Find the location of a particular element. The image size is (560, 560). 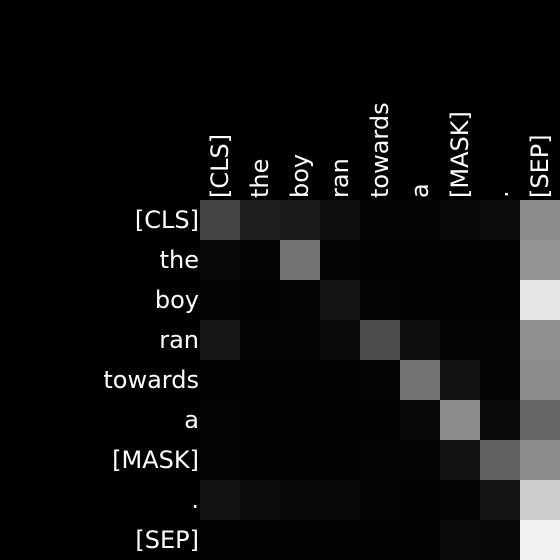

heatmap-cell-r7-c4 is located at coordinates (380, 500).